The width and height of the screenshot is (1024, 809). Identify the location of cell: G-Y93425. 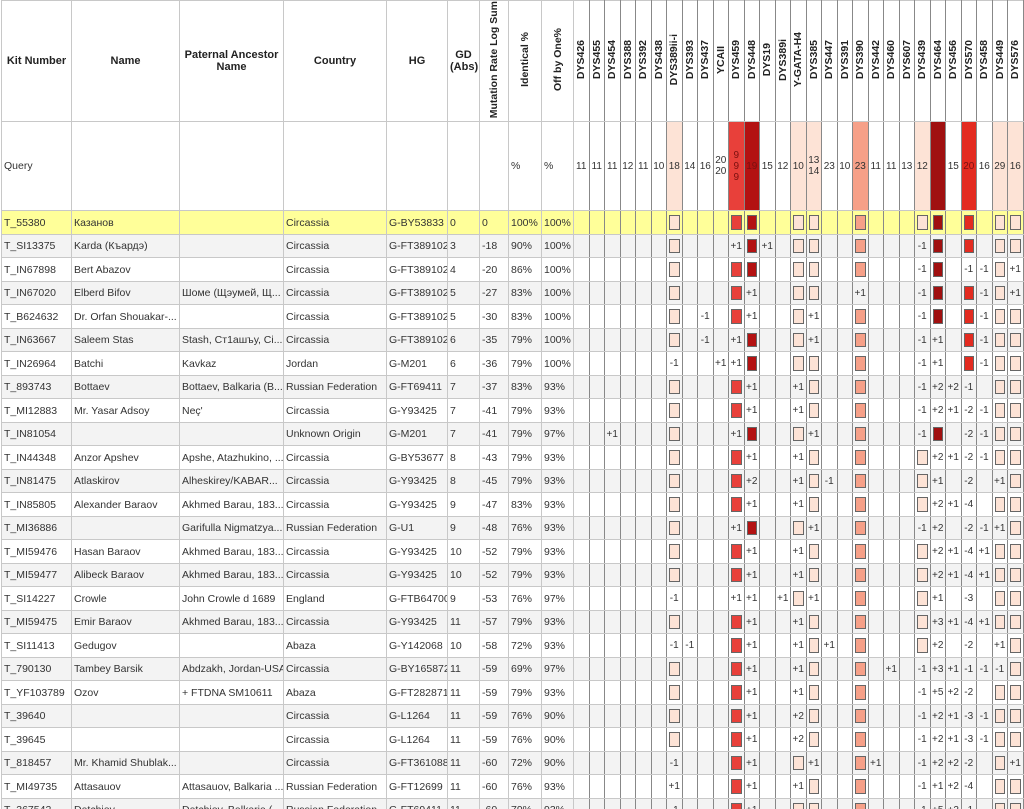
(417, 622).